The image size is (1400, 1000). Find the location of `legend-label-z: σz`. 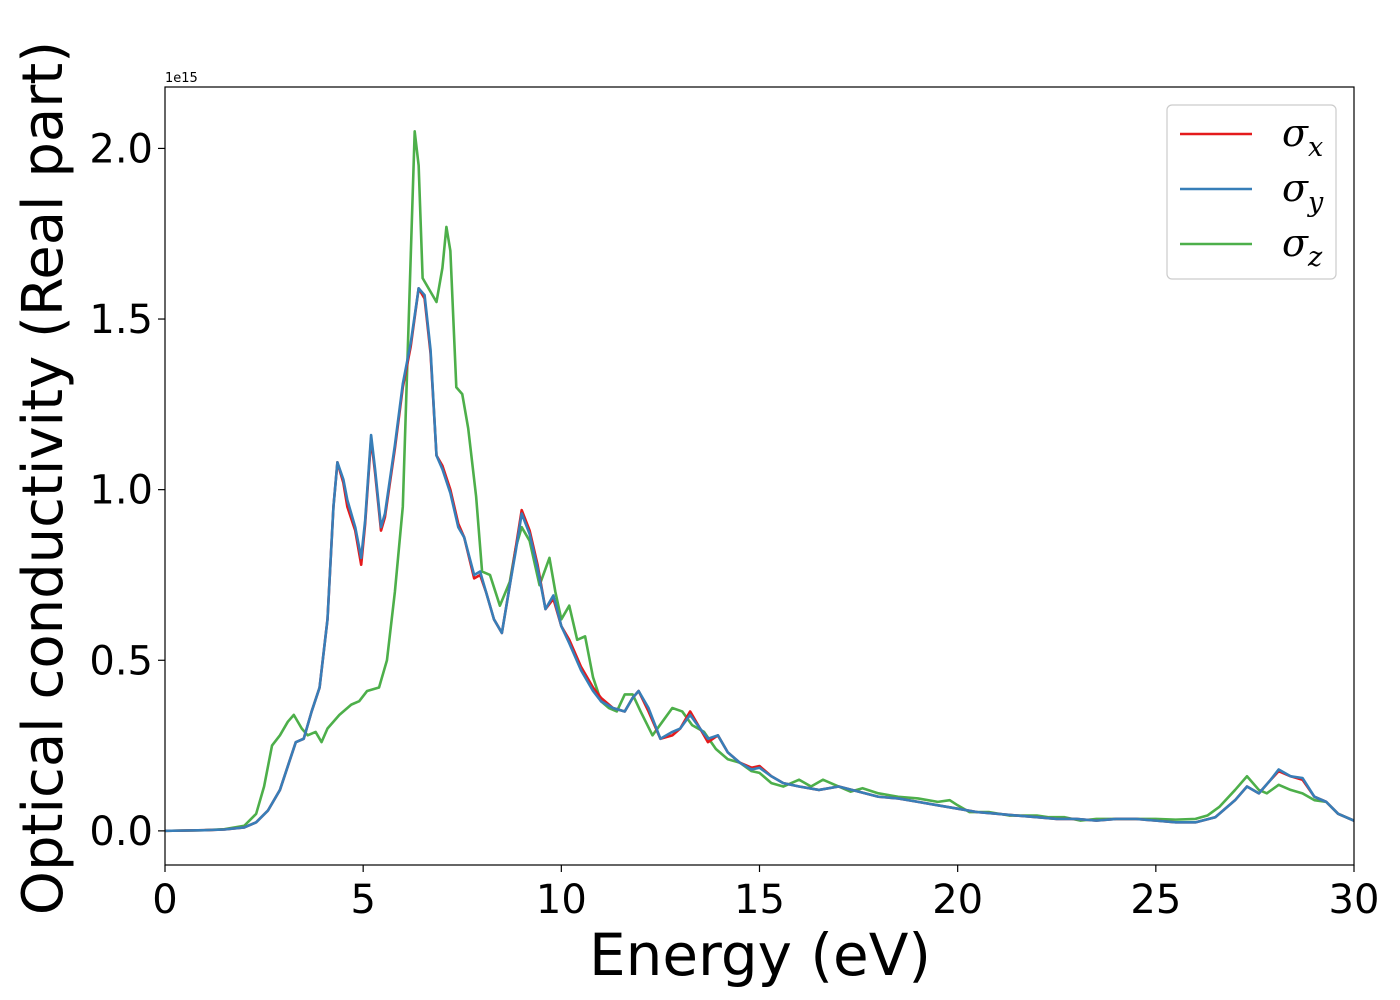

legend-label-z: σz is located at coordinates (1302, 247).